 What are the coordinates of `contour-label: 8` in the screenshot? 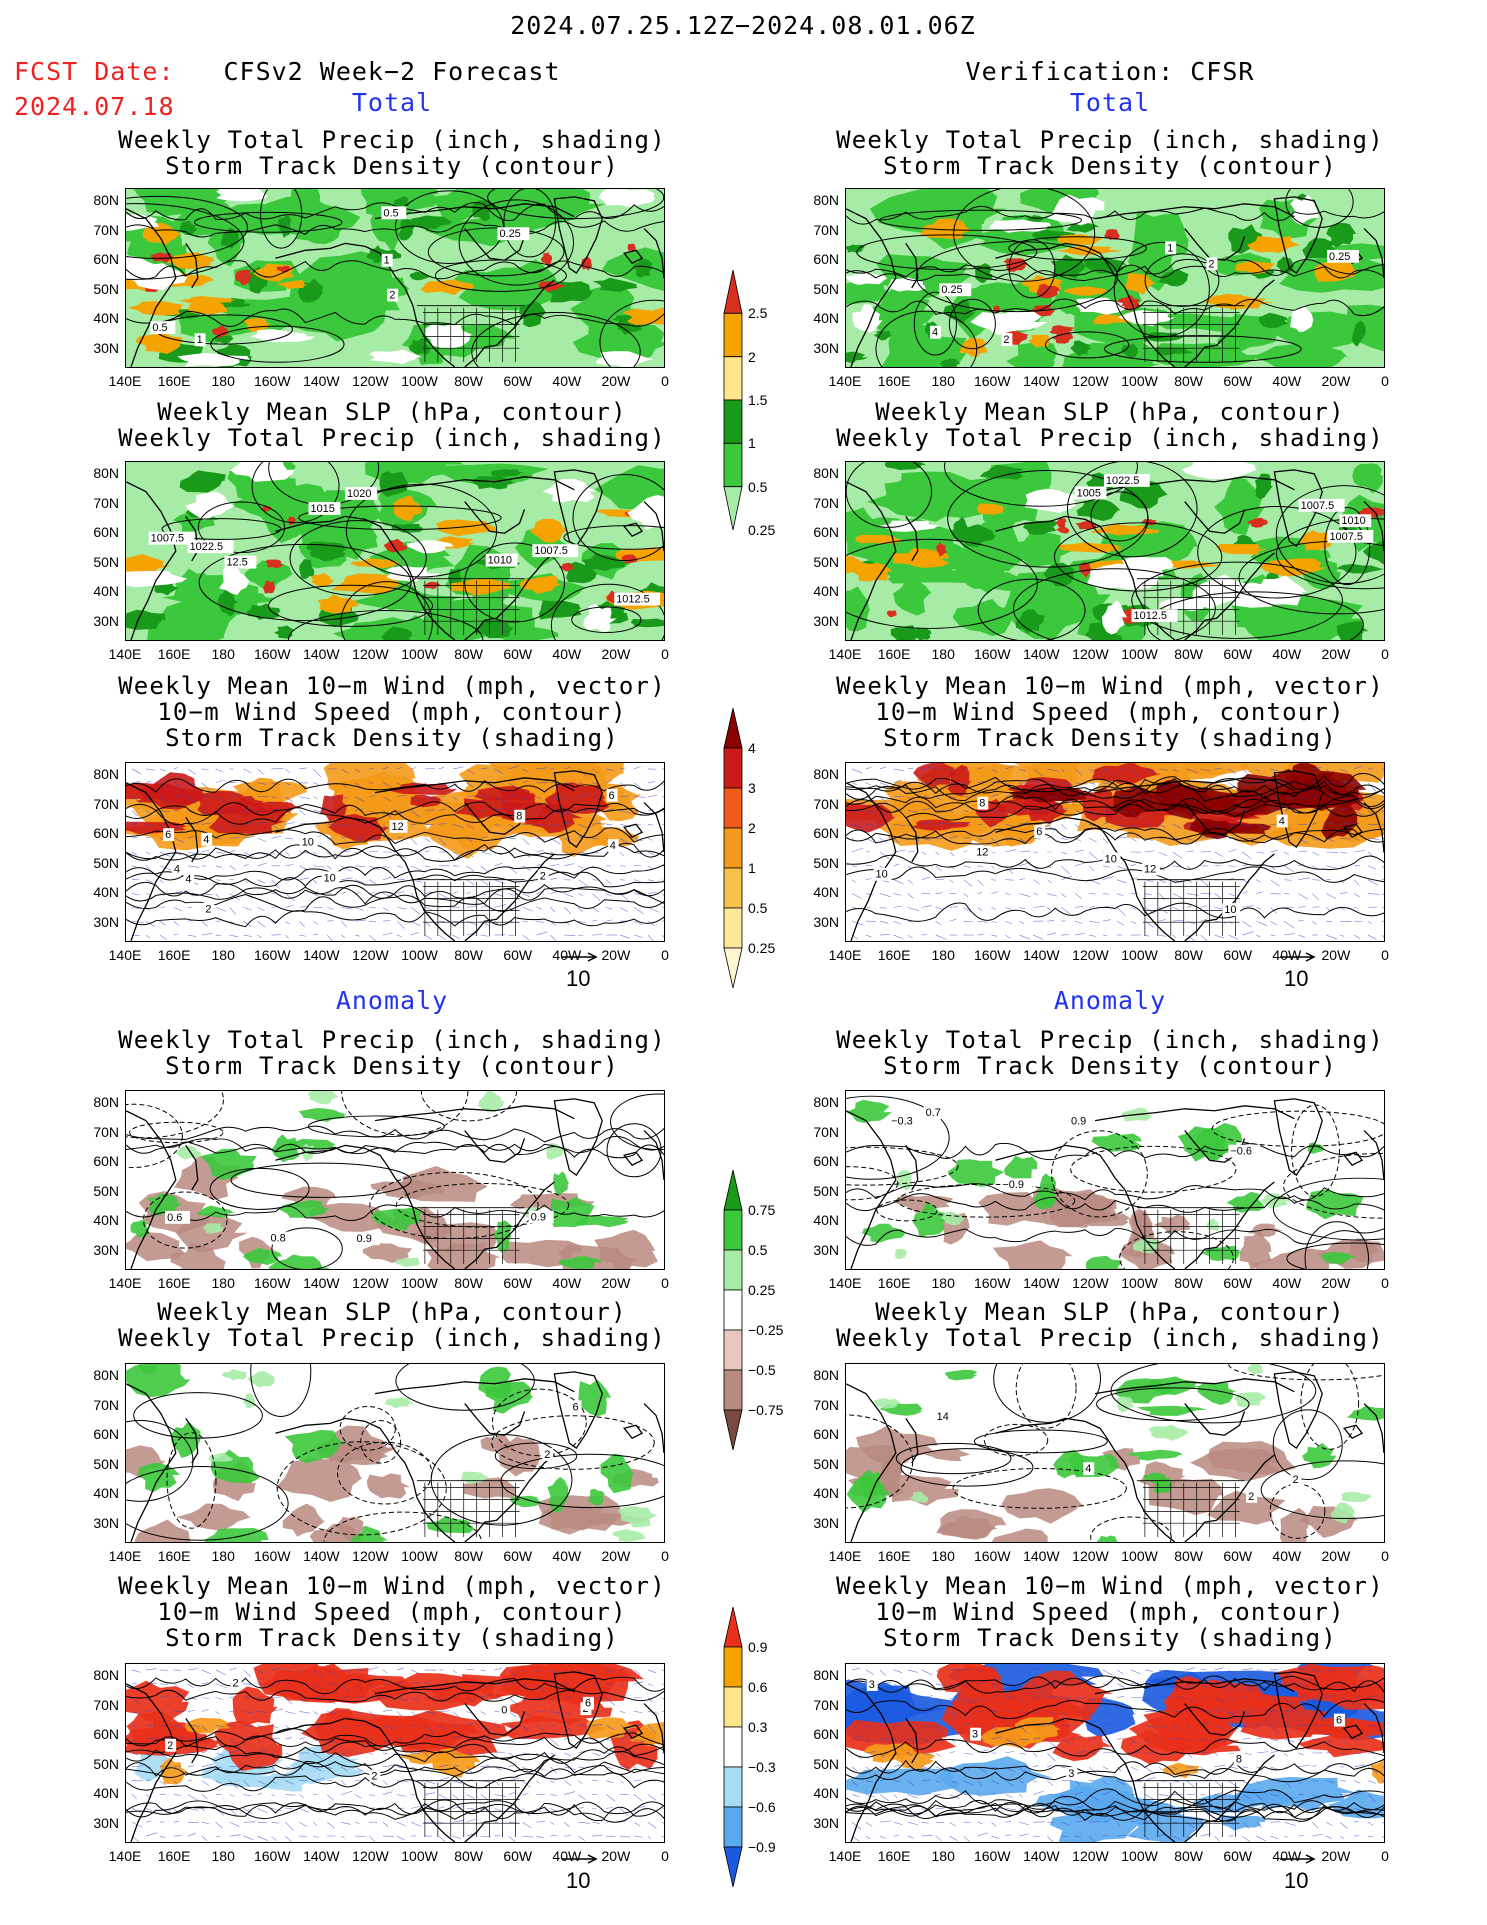 It's located at (519, 817).